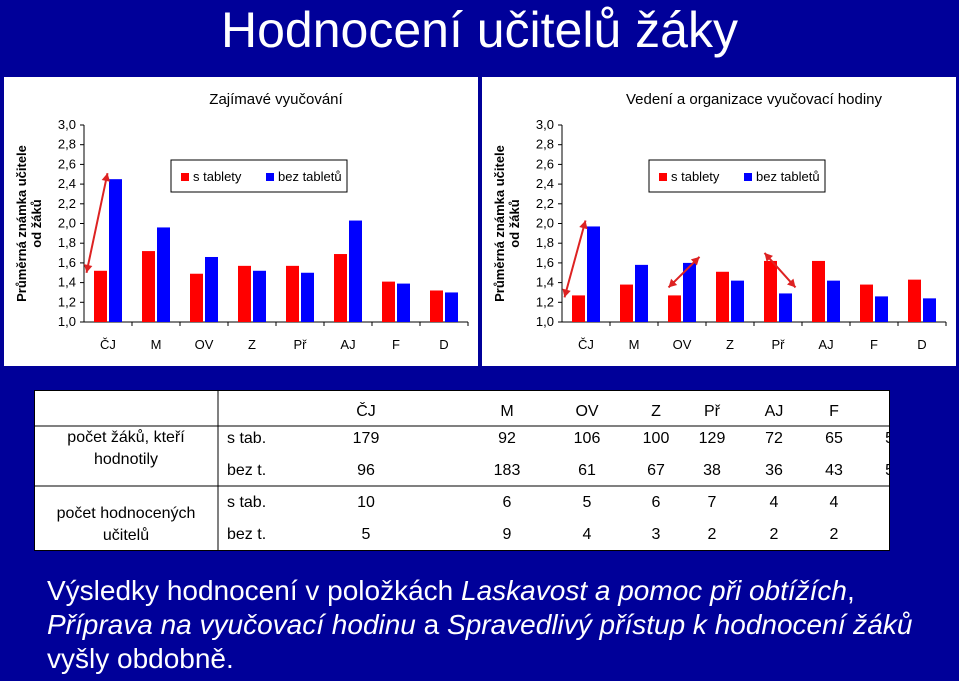 The width and height of the screenshot is (959, 681). What do you see at coordinates (712, 502) in the screenshot?
I see `table-cell: 7` at bounding box center [712, 502].